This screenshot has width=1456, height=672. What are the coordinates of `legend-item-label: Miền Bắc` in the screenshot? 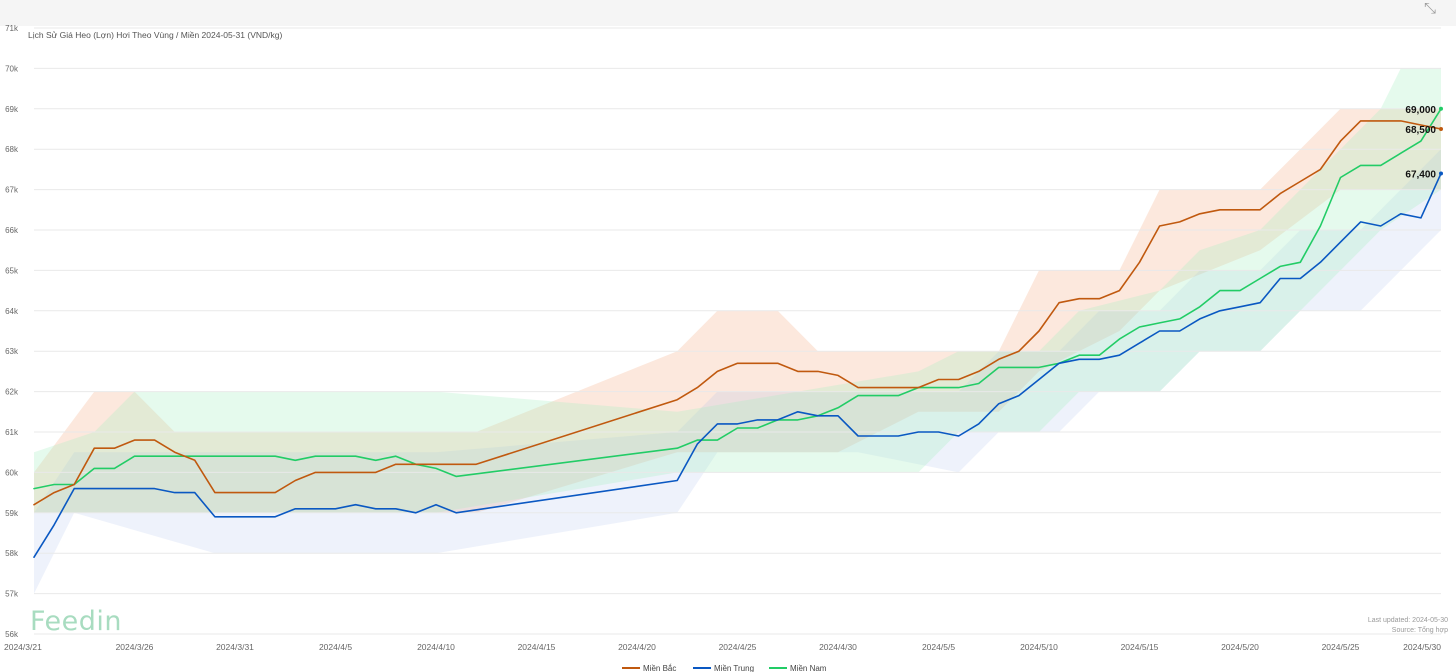 It's located at (659, 668).